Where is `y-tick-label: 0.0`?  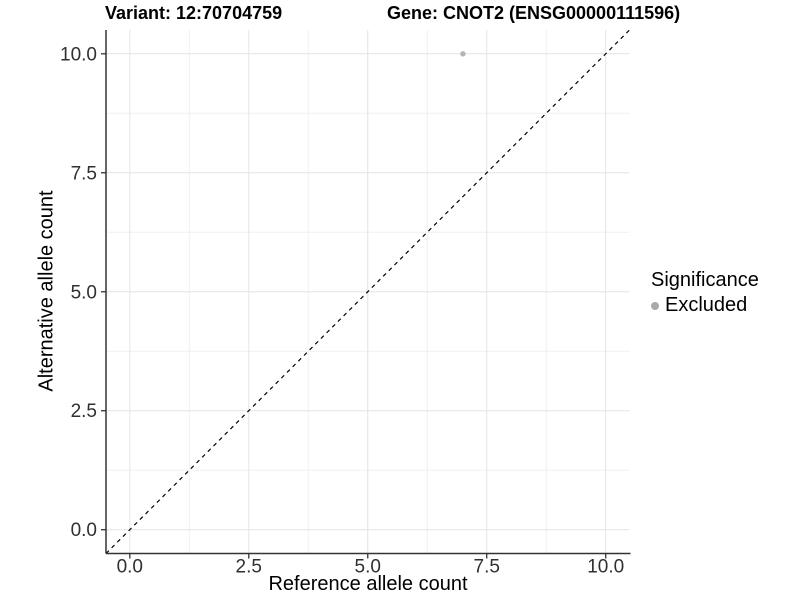
y-tick-label: 0.0 is located at coordinates (84, 530).